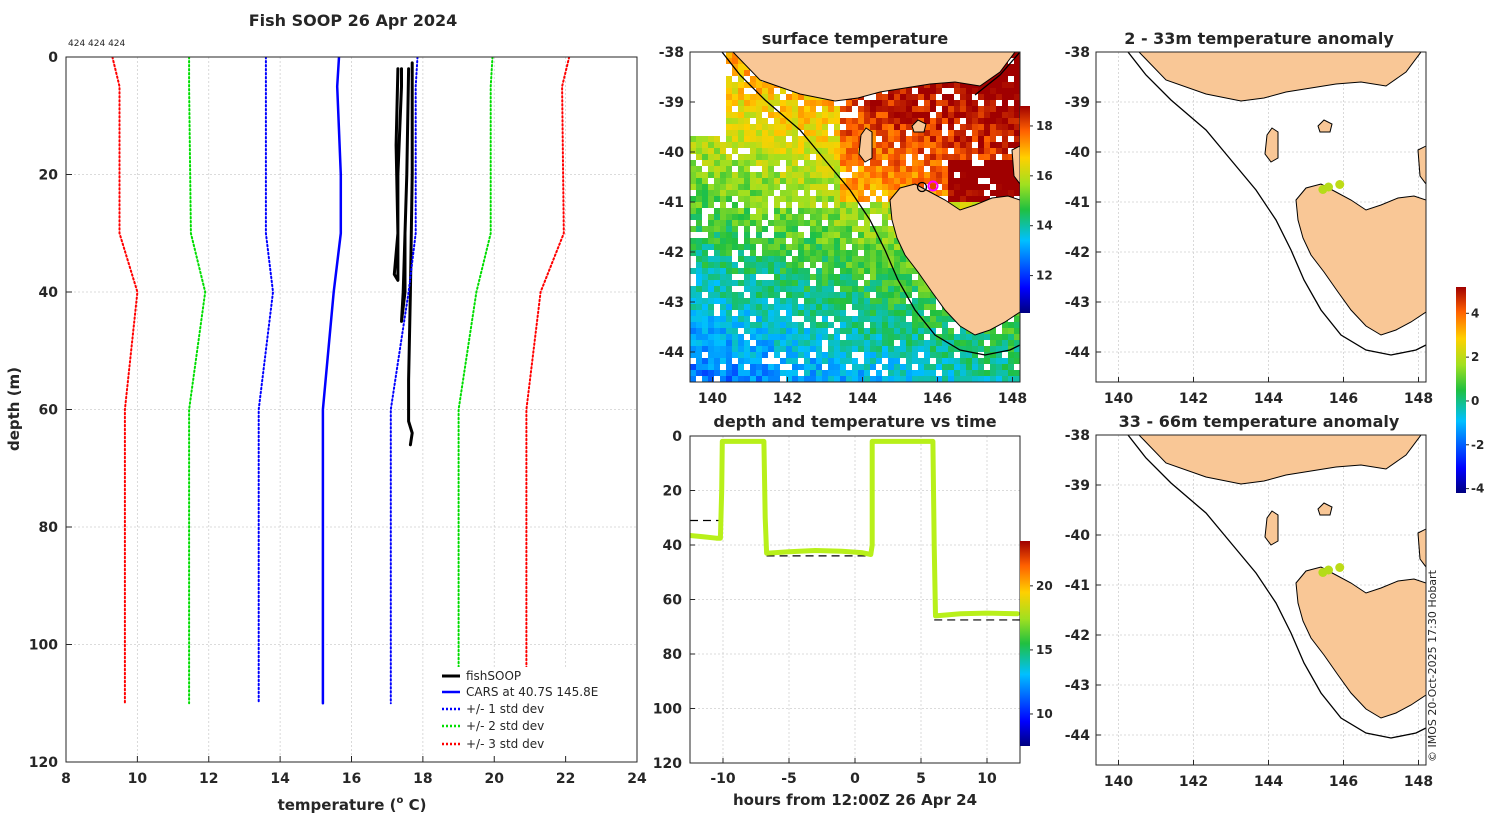 This screenshot has width=1500, height=820. What do you see at coordinates (1340, 567) in the screenshot?
I see `anom-deep-point` at bounding box center [1340, 567].